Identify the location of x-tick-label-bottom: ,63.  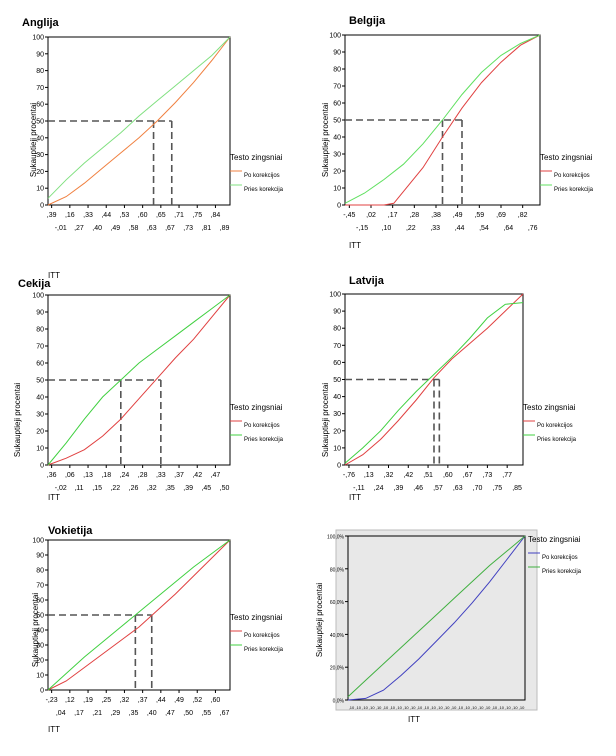
(458, 488).